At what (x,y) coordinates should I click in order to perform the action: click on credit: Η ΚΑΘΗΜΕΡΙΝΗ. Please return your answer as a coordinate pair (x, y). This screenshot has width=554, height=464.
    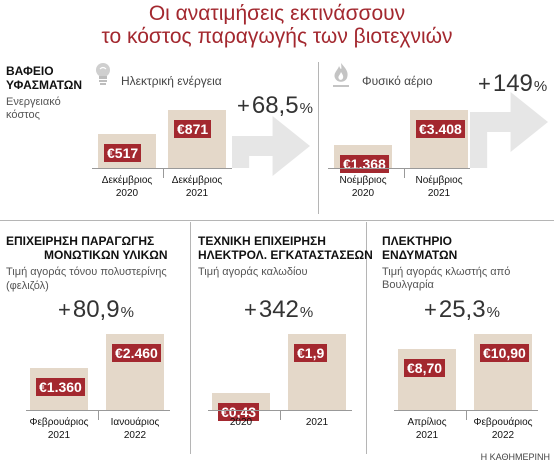
    Looking at the image, I should click on (515, 457).